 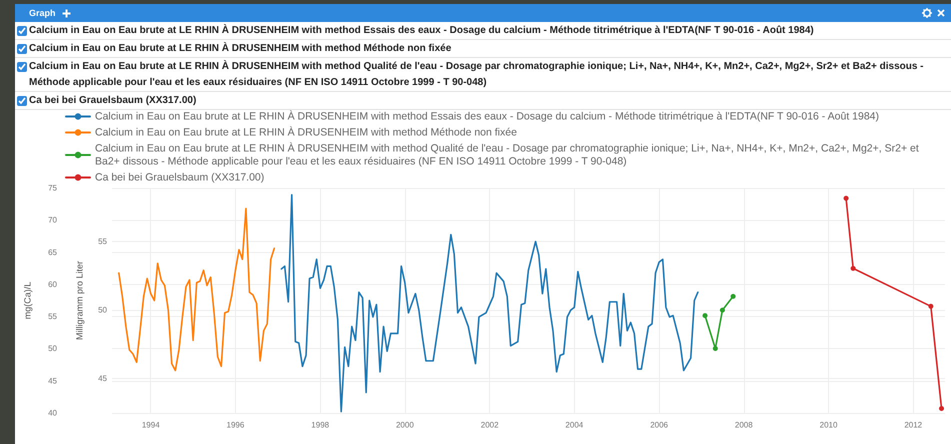 I want to click on x-tick-label: 2000, so click(x=405, y=425).